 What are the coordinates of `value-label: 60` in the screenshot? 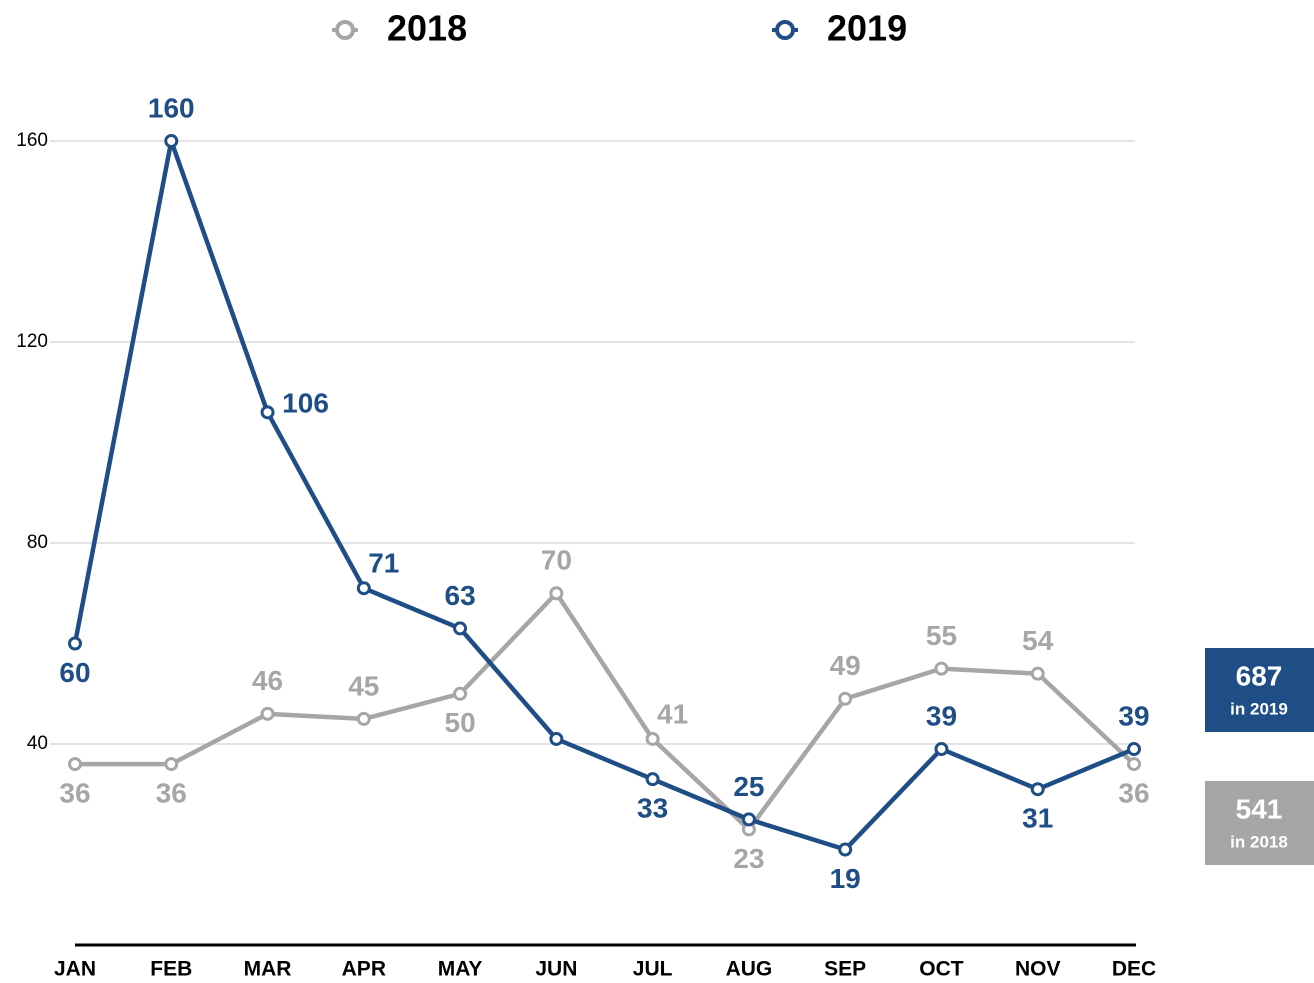 It's located at (74, 672).